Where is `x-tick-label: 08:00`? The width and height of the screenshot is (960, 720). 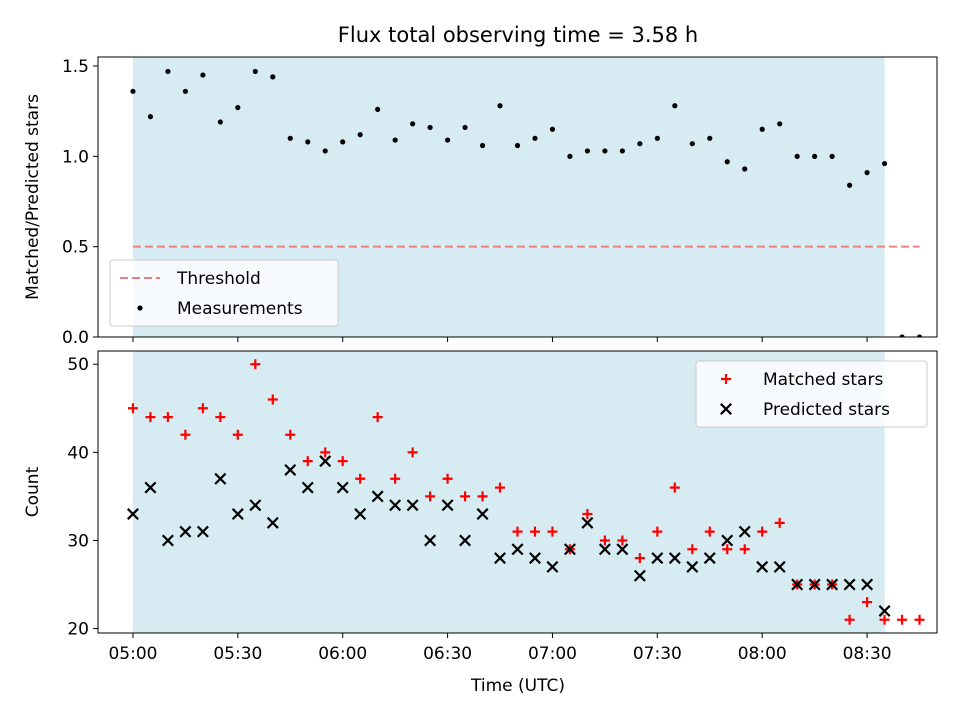
x-tick-label: 08:00 is located at coordinates (762, 654).